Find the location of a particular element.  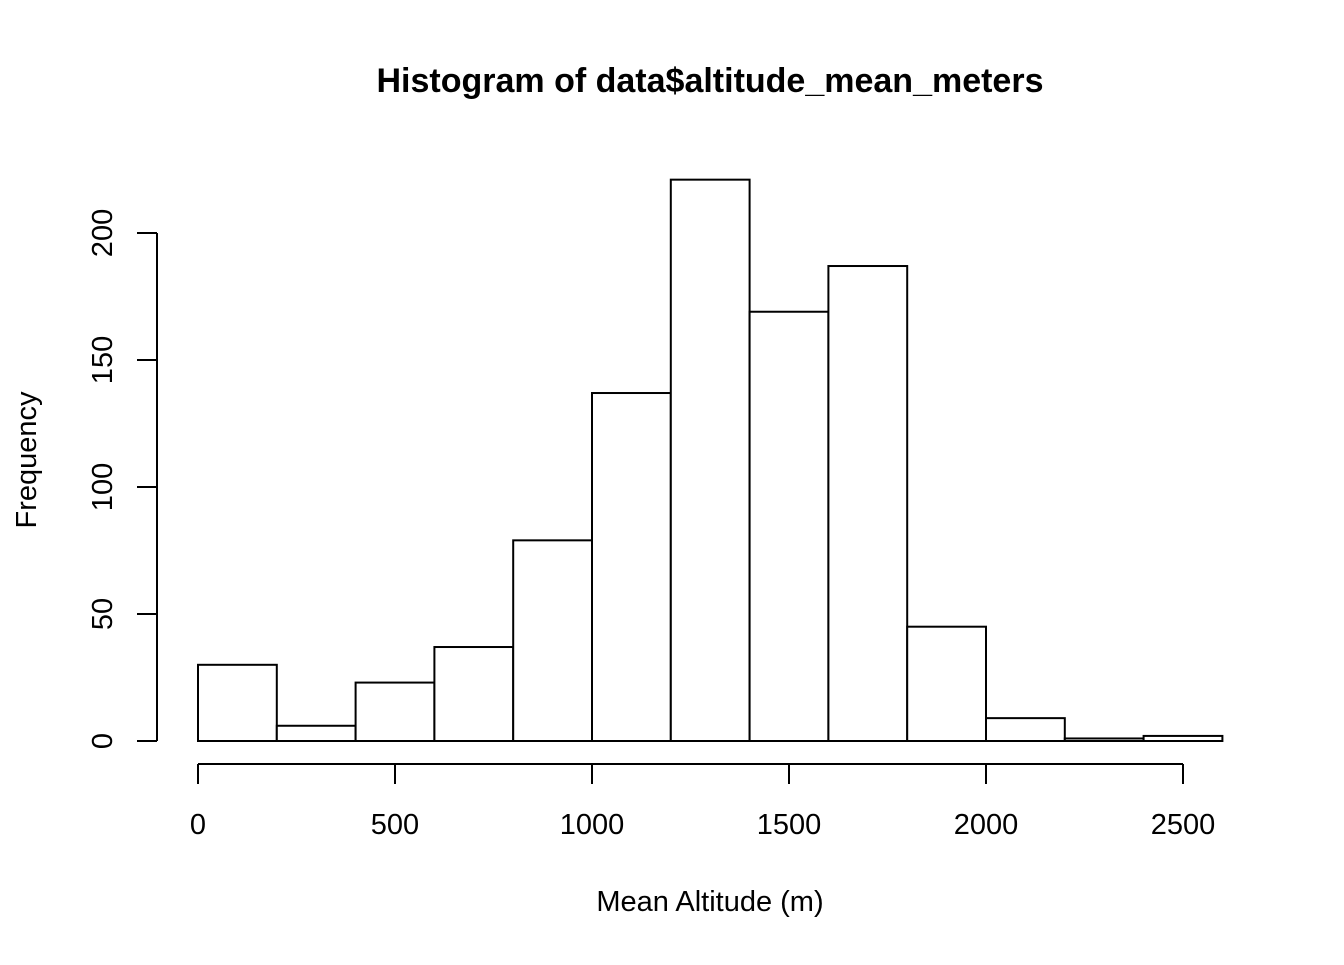

y-tick-label-100: 100 is located at coordinates (103, 487).